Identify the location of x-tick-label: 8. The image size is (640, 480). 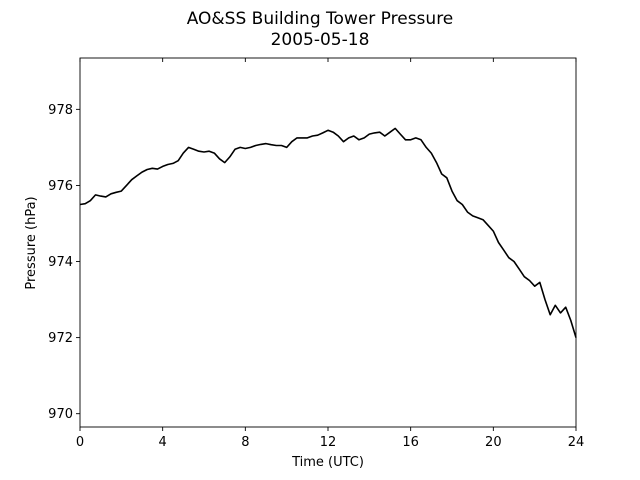
(245, 442).